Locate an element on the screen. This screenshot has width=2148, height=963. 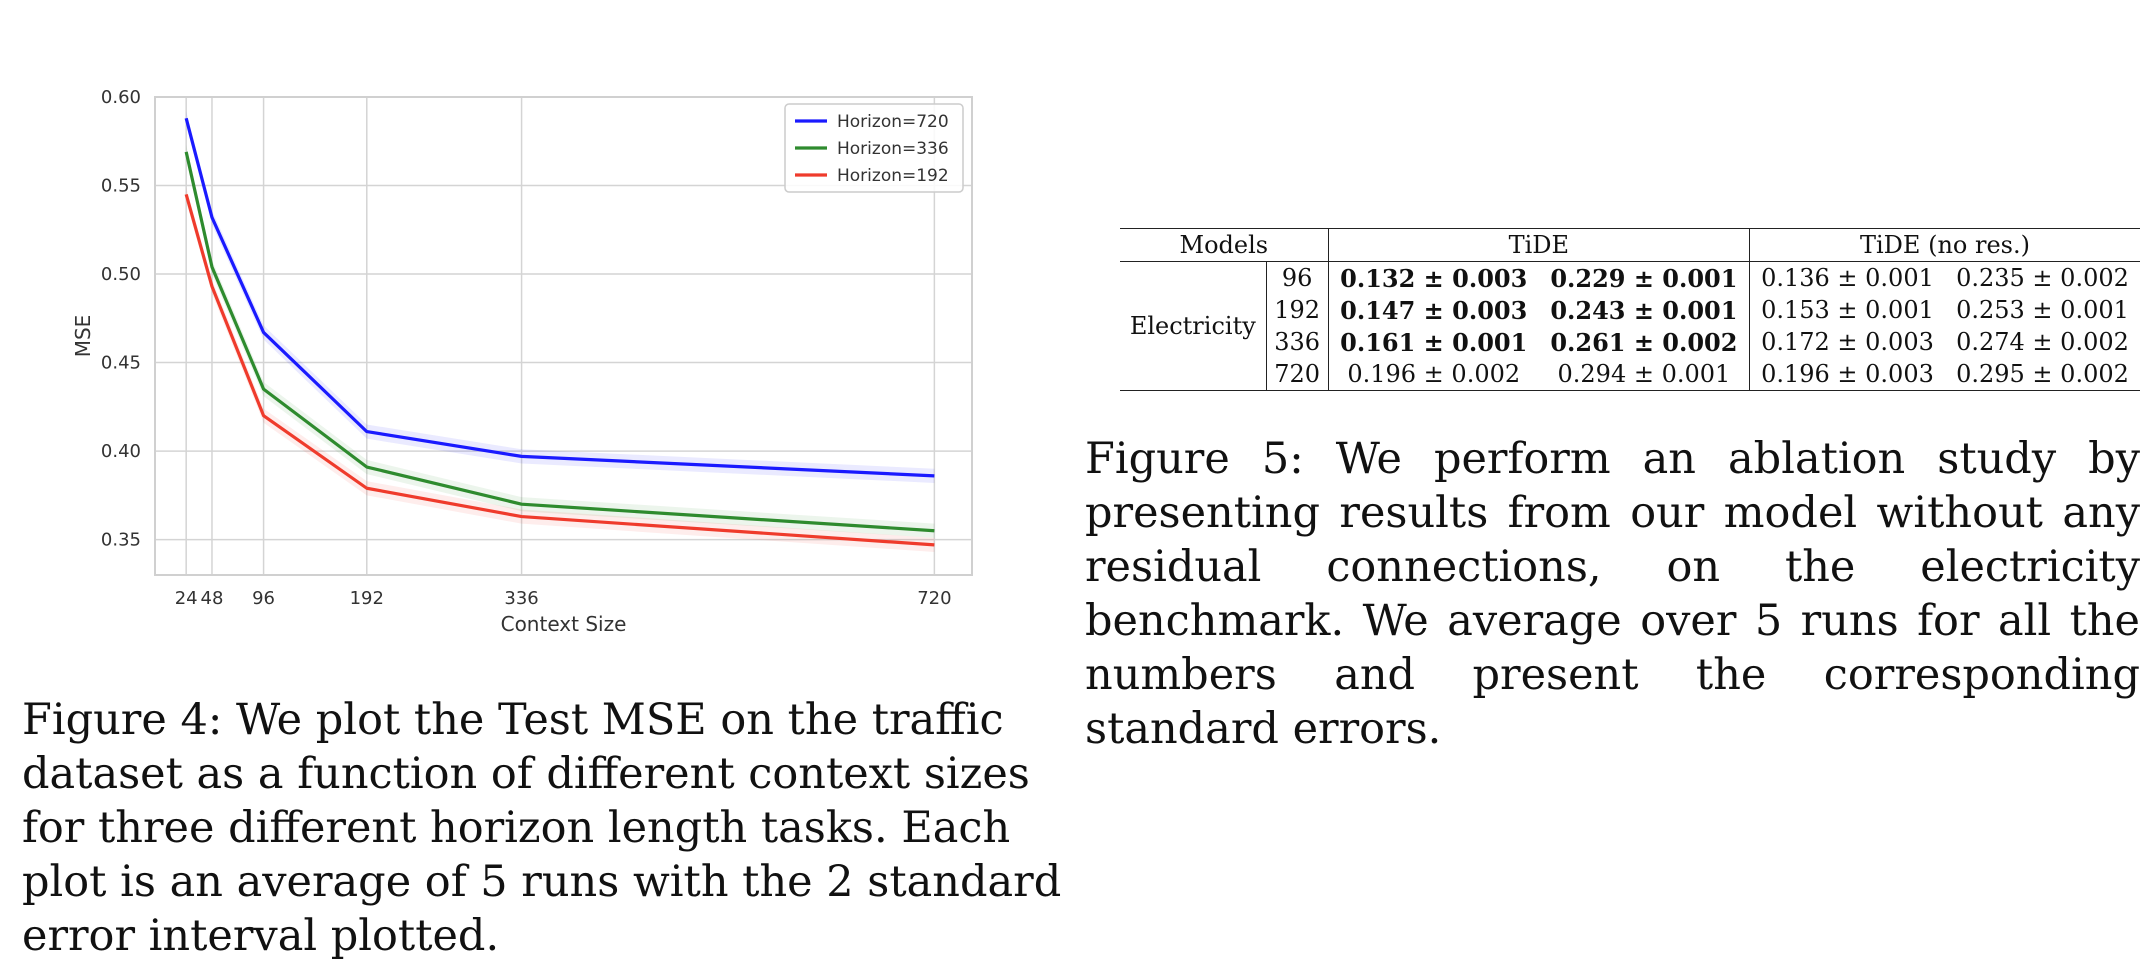
x-axis-label: Context Size is located at coordinates (564, 624).